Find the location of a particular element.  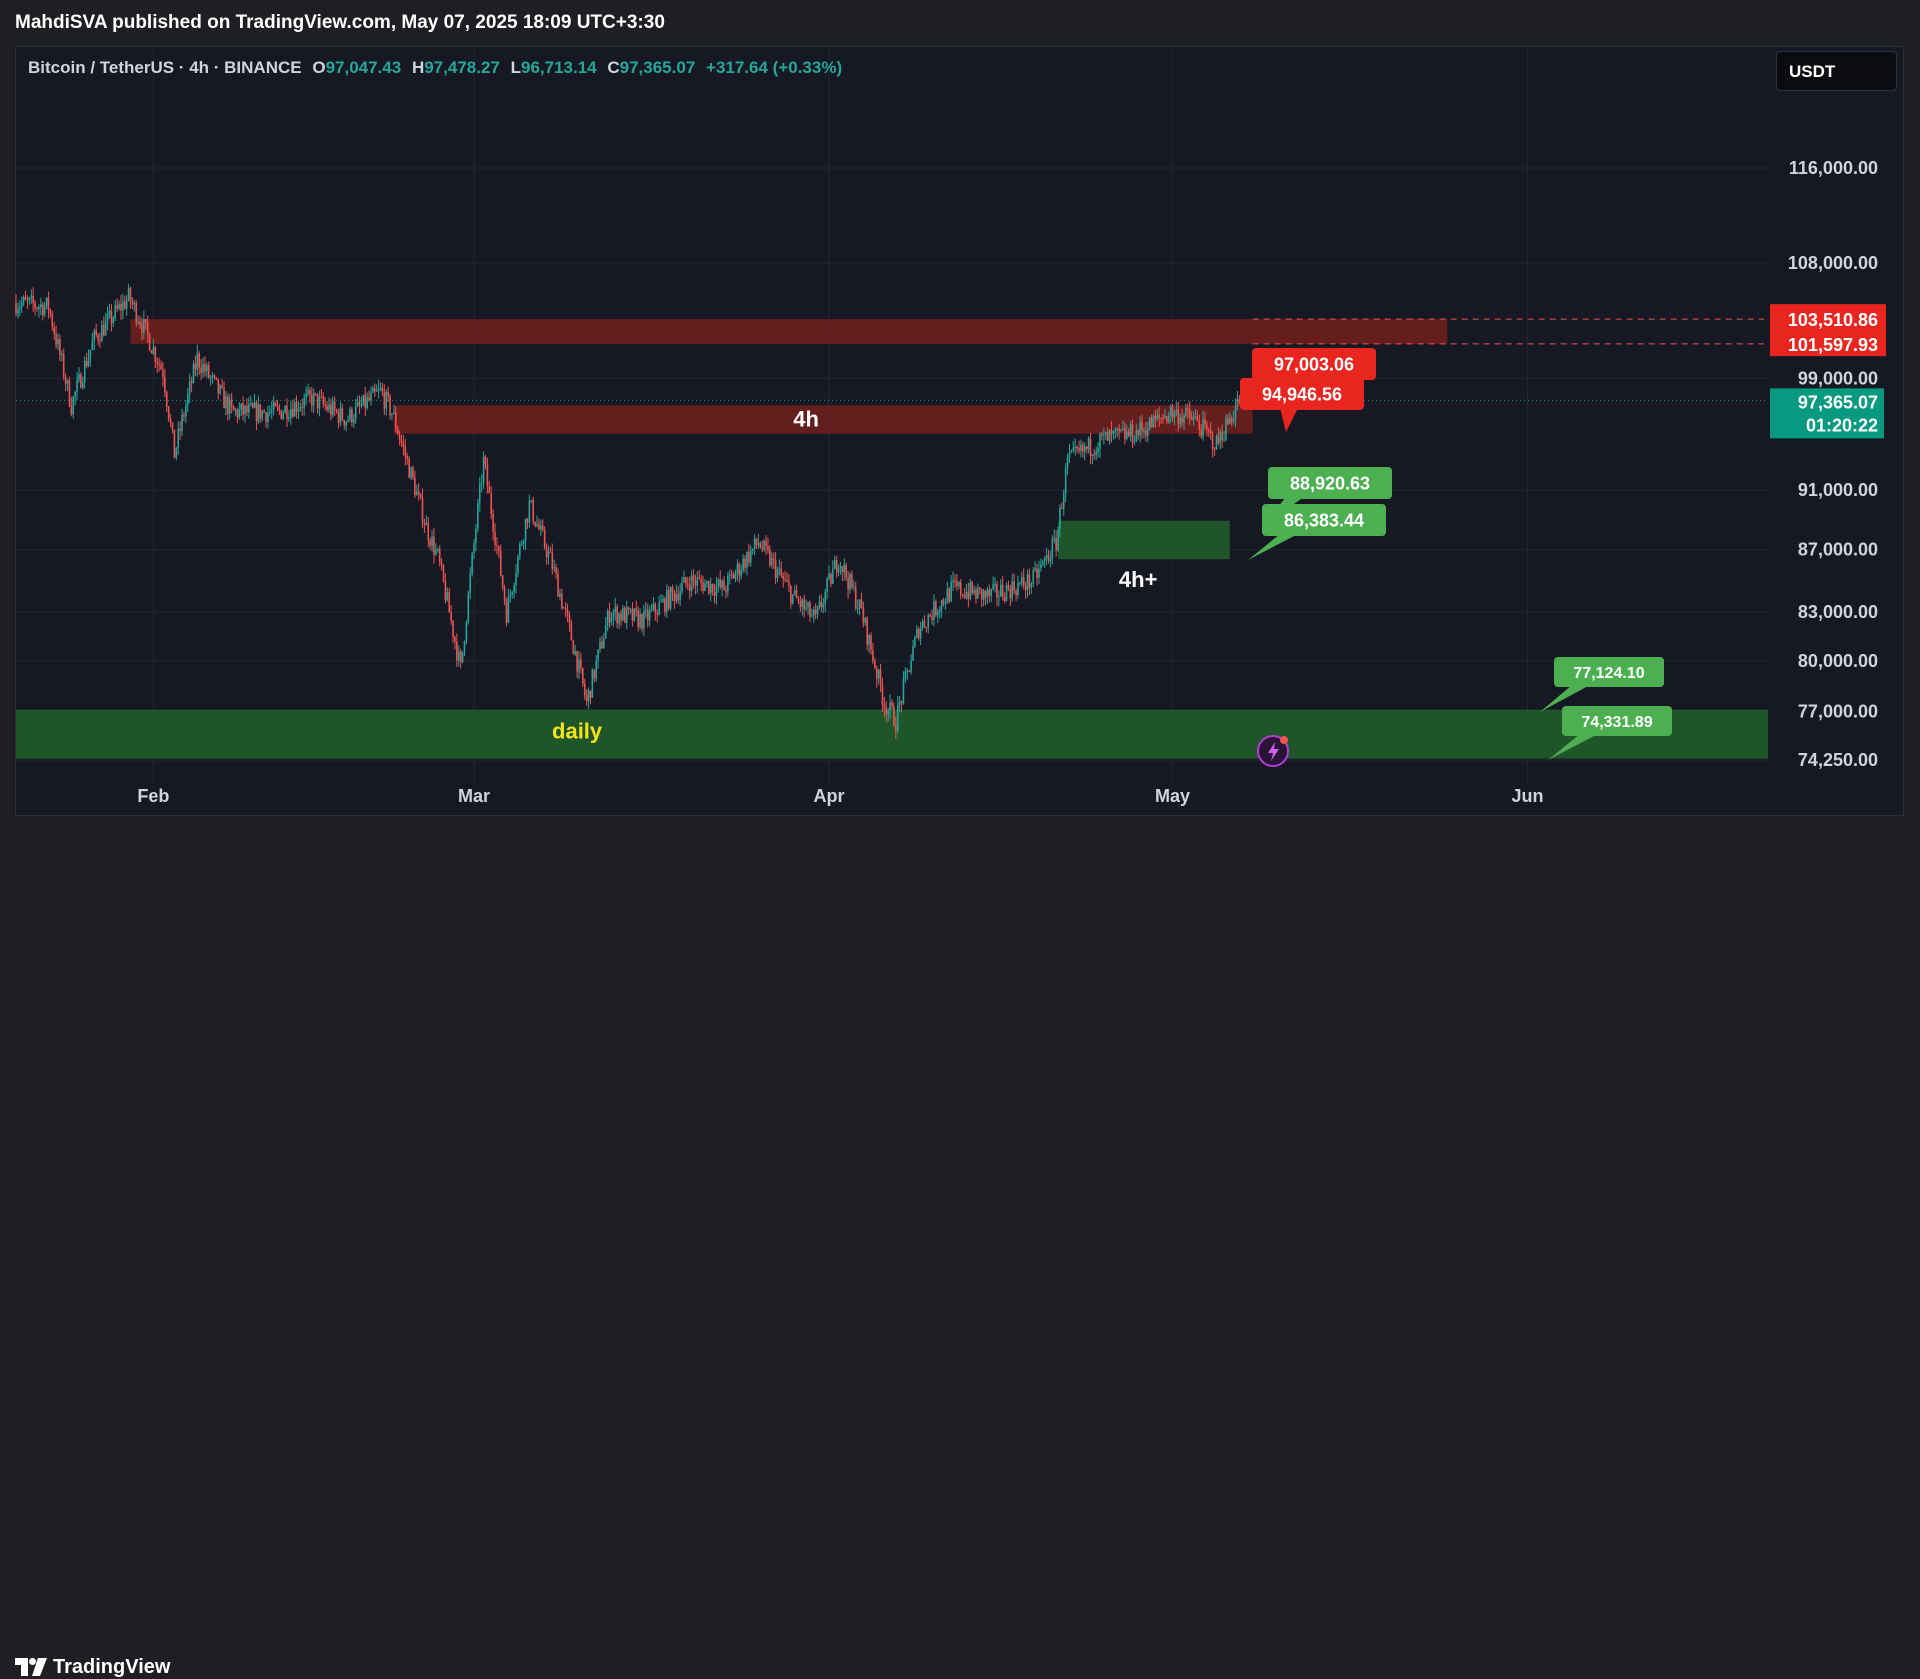

tradingview-logo: TradingView is located at coordinates (92, 1667).